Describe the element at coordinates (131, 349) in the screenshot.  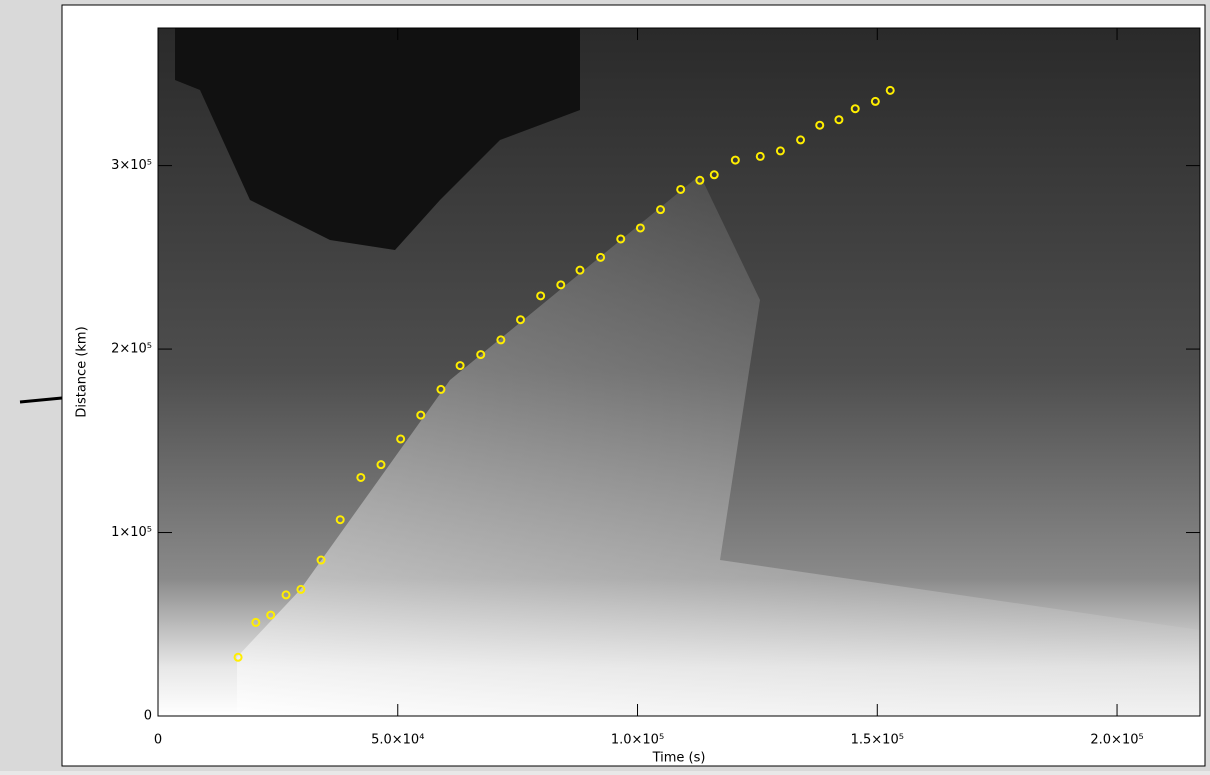
I see `y-tick-label: 2×10⁵` at that location.